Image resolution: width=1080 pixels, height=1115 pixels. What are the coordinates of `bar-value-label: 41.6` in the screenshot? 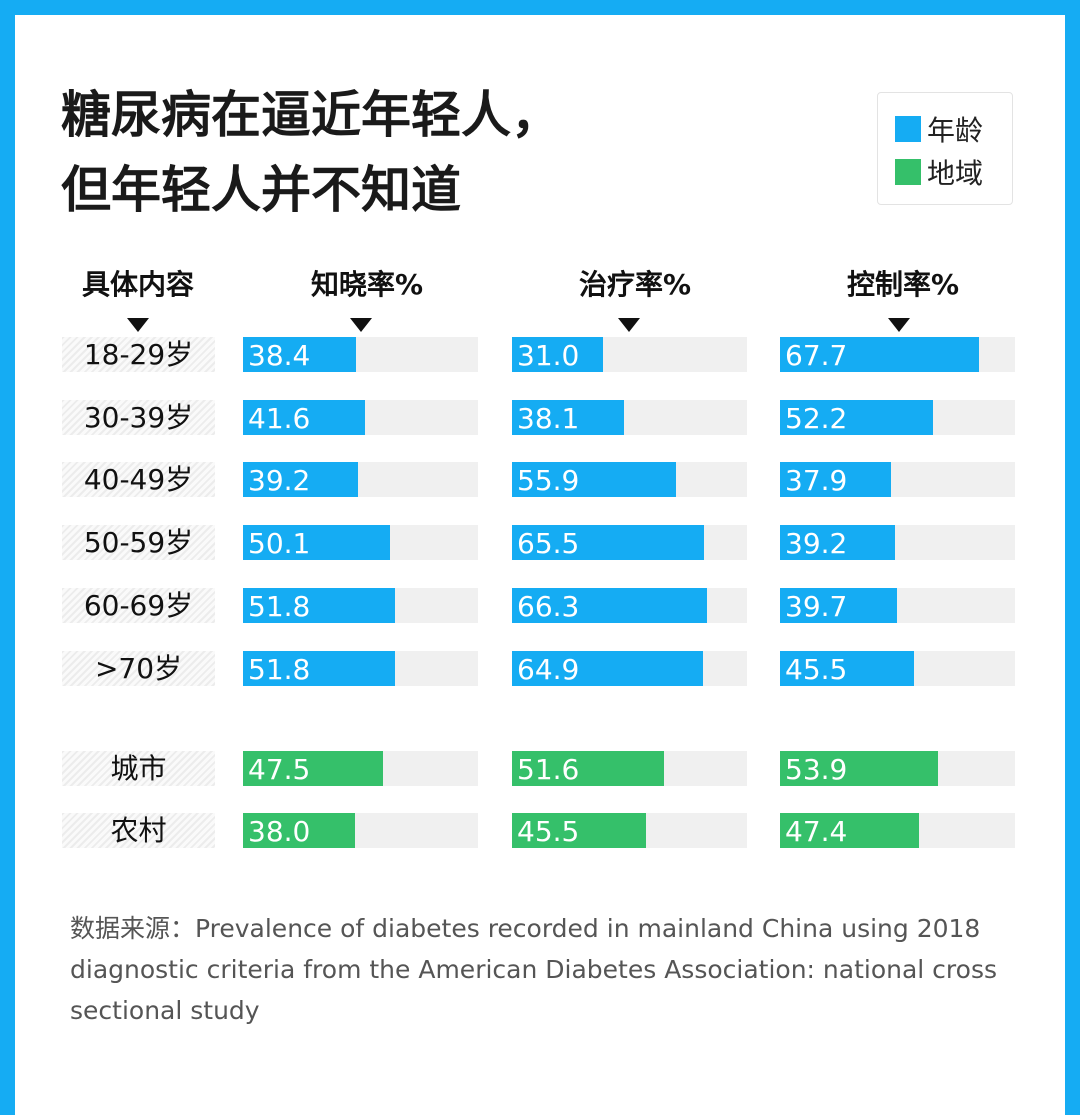 It's located at (279, 418).